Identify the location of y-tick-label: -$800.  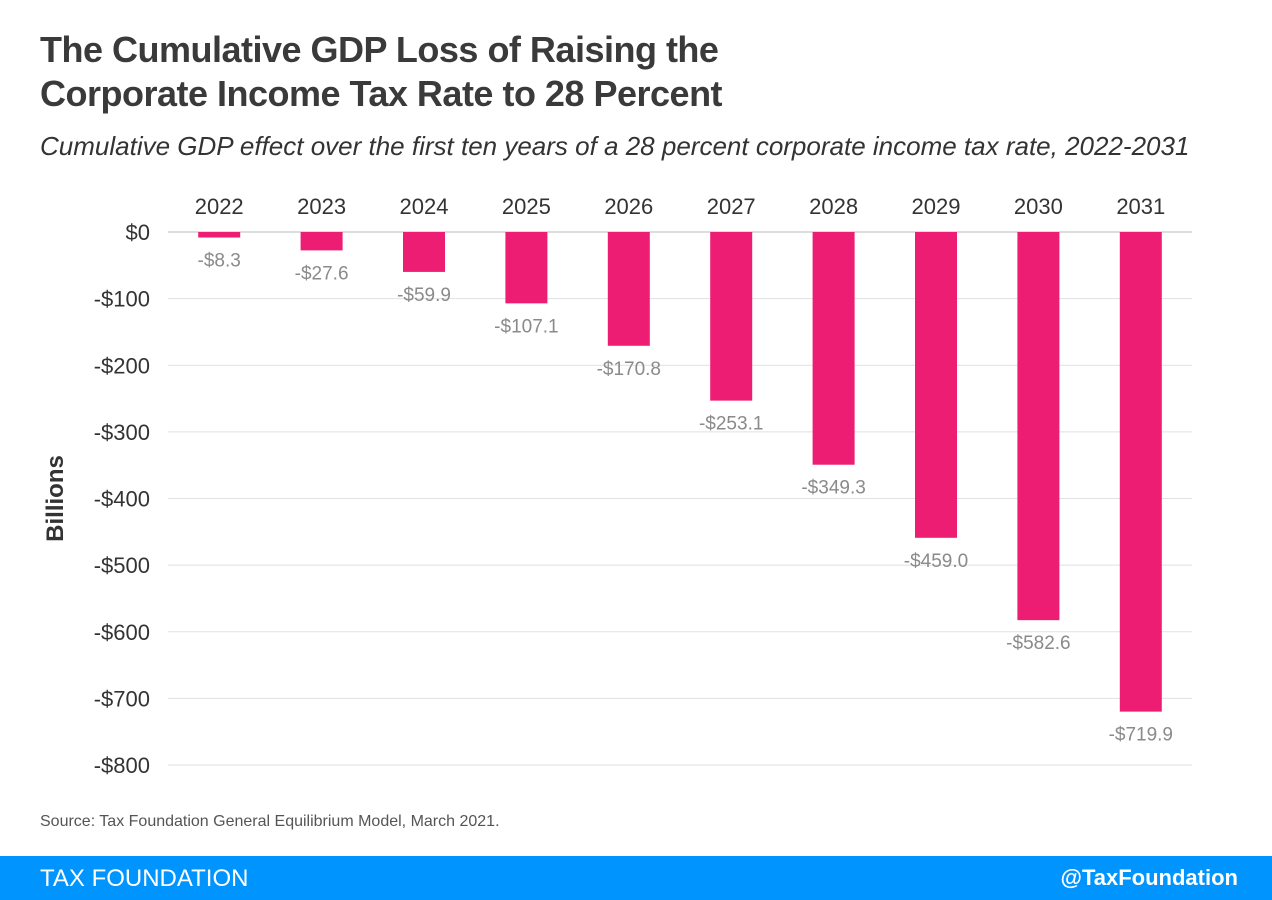
(122, 765).